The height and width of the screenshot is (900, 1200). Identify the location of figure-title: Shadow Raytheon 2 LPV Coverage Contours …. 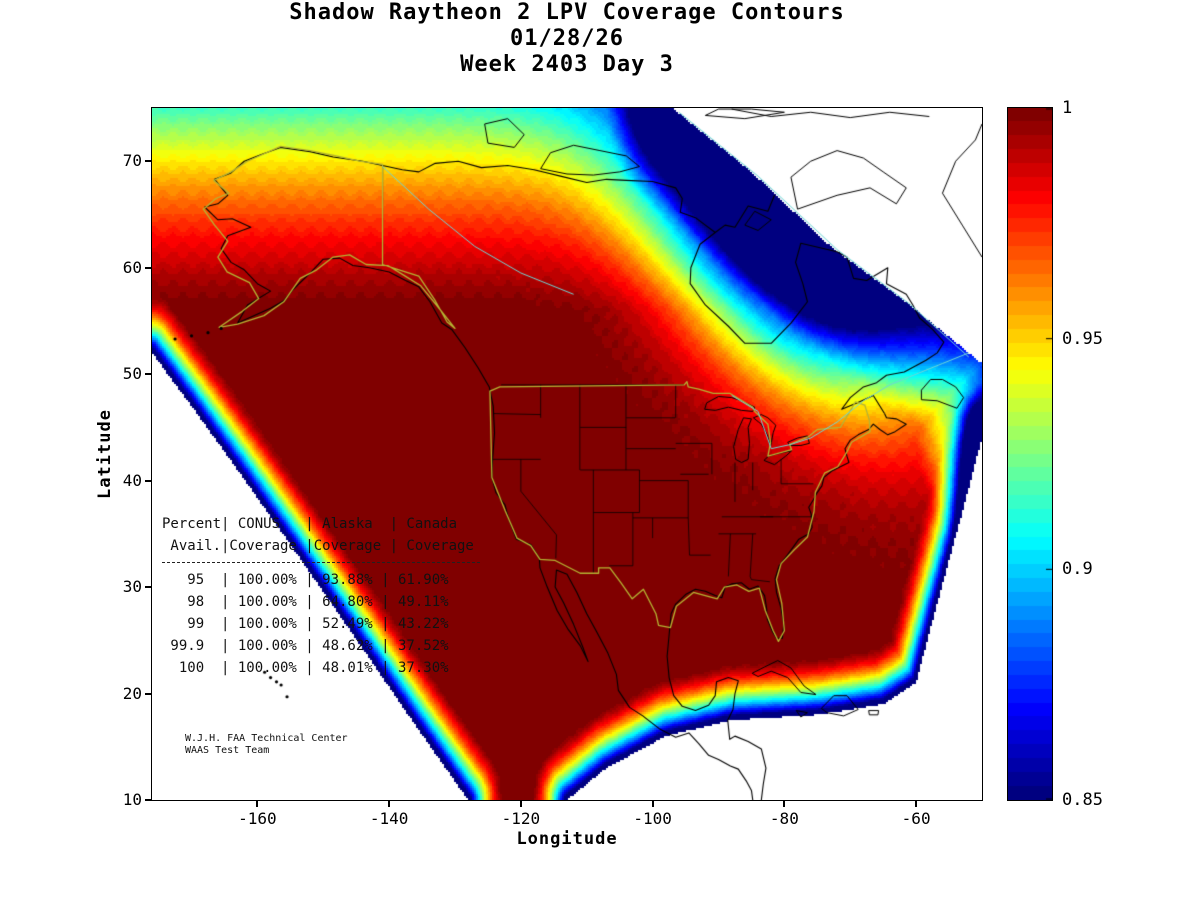
(567, 39).